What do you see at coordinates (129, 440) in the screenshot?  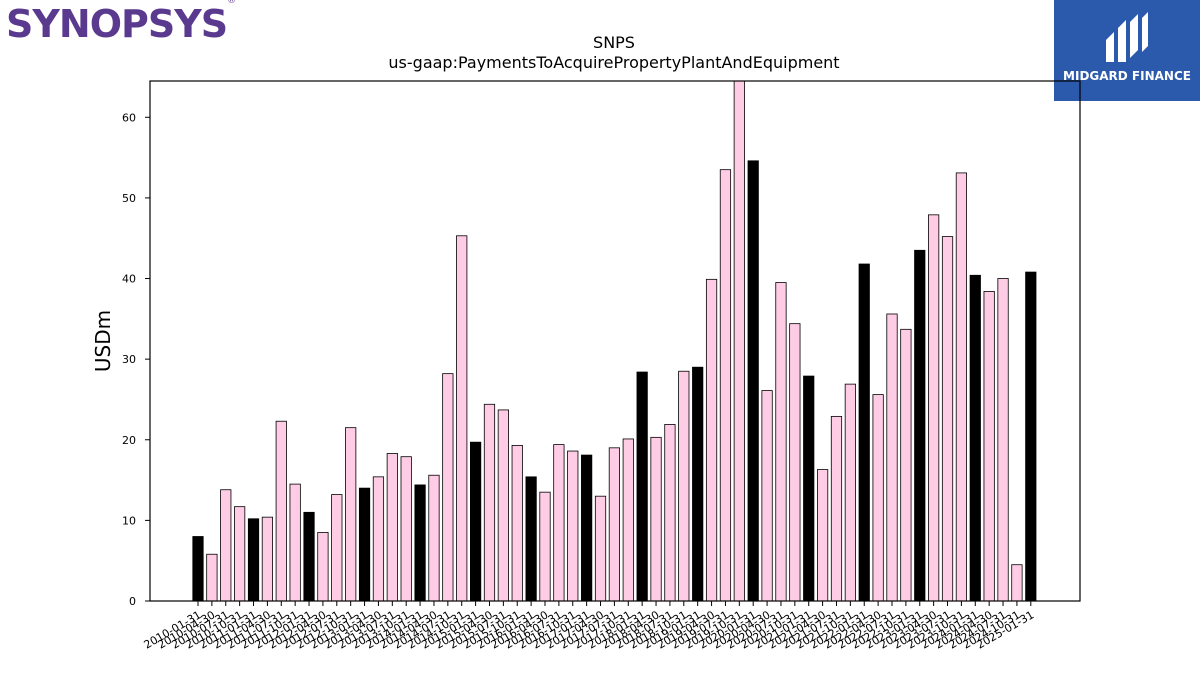 I see `y-tick-label: 20` at bounding box center [129, 440].